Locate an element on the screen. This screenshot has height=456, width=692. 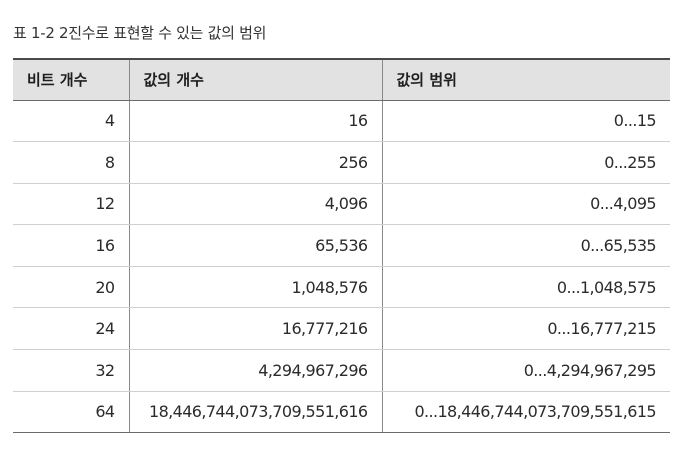
table-row: 12 4,096 0...4,095 is located at coordinates (341, 204).